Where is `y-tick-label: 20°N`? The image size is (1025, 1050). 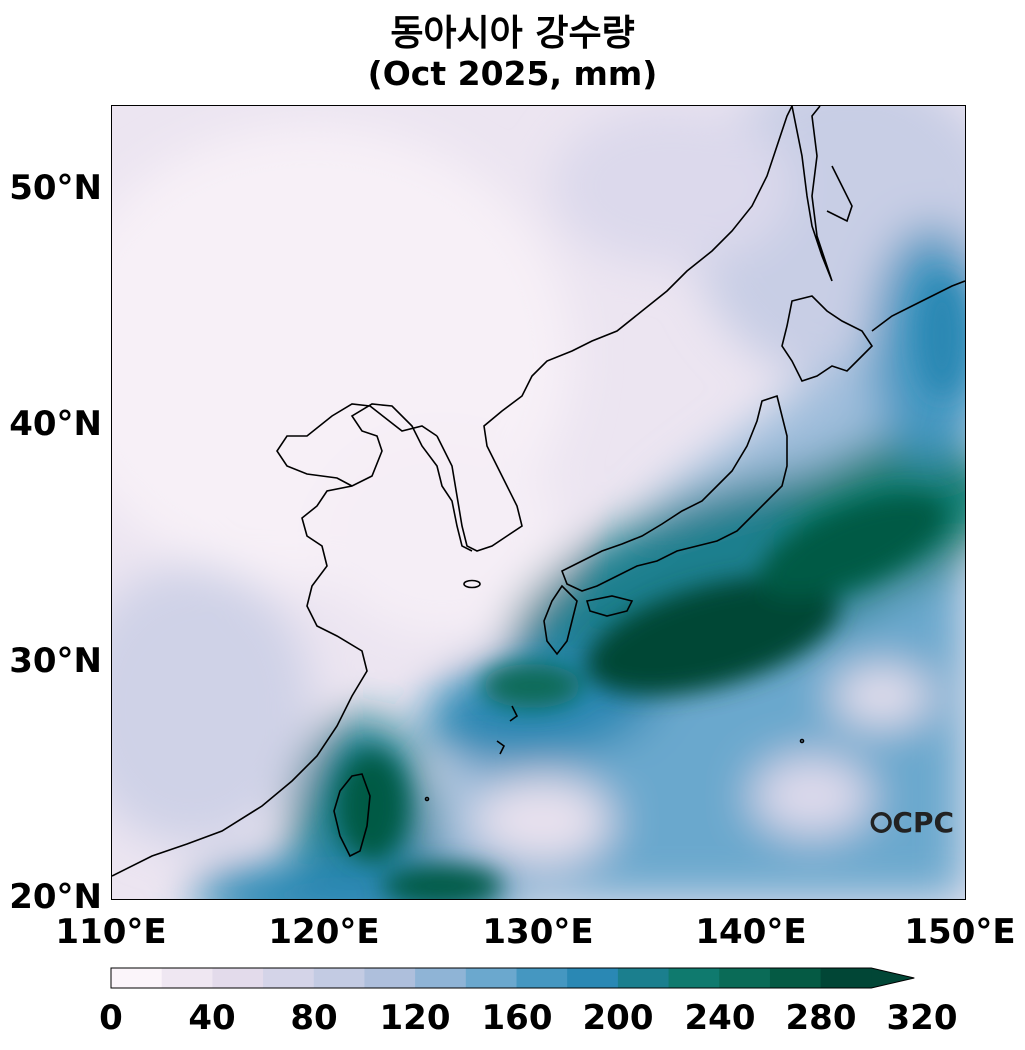 y-tick-label: 20°N is located at coordinates (55, 897).